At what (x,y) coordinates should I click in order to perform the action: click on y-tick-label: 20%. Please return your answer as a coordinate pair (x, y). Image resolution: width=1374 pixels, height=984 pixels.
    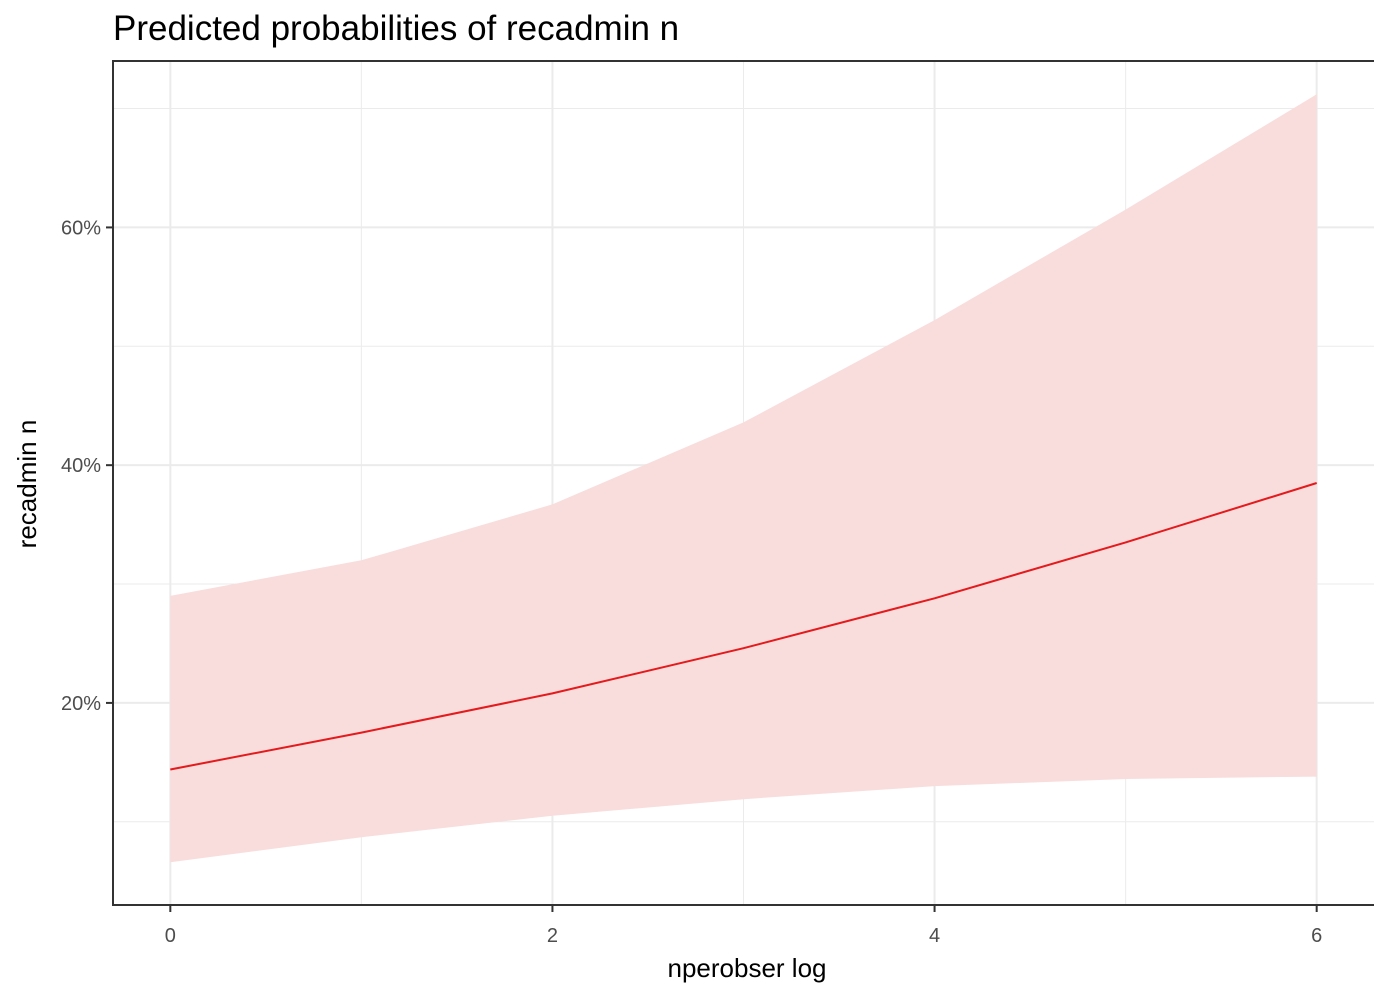
    Looking at the image, I should click on (81, 704).